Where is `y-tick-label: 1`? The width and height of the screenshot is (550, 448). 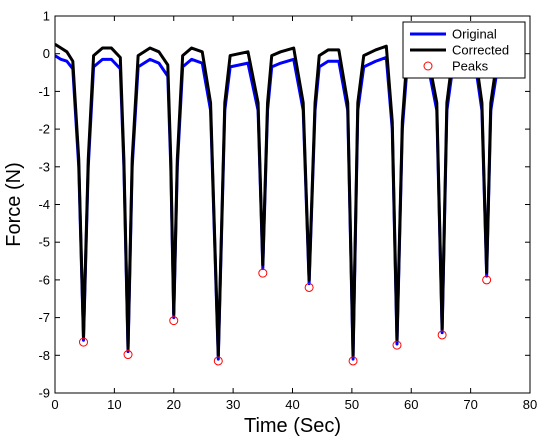
y-tick-label: 1 is located at coordinates (46, 16).